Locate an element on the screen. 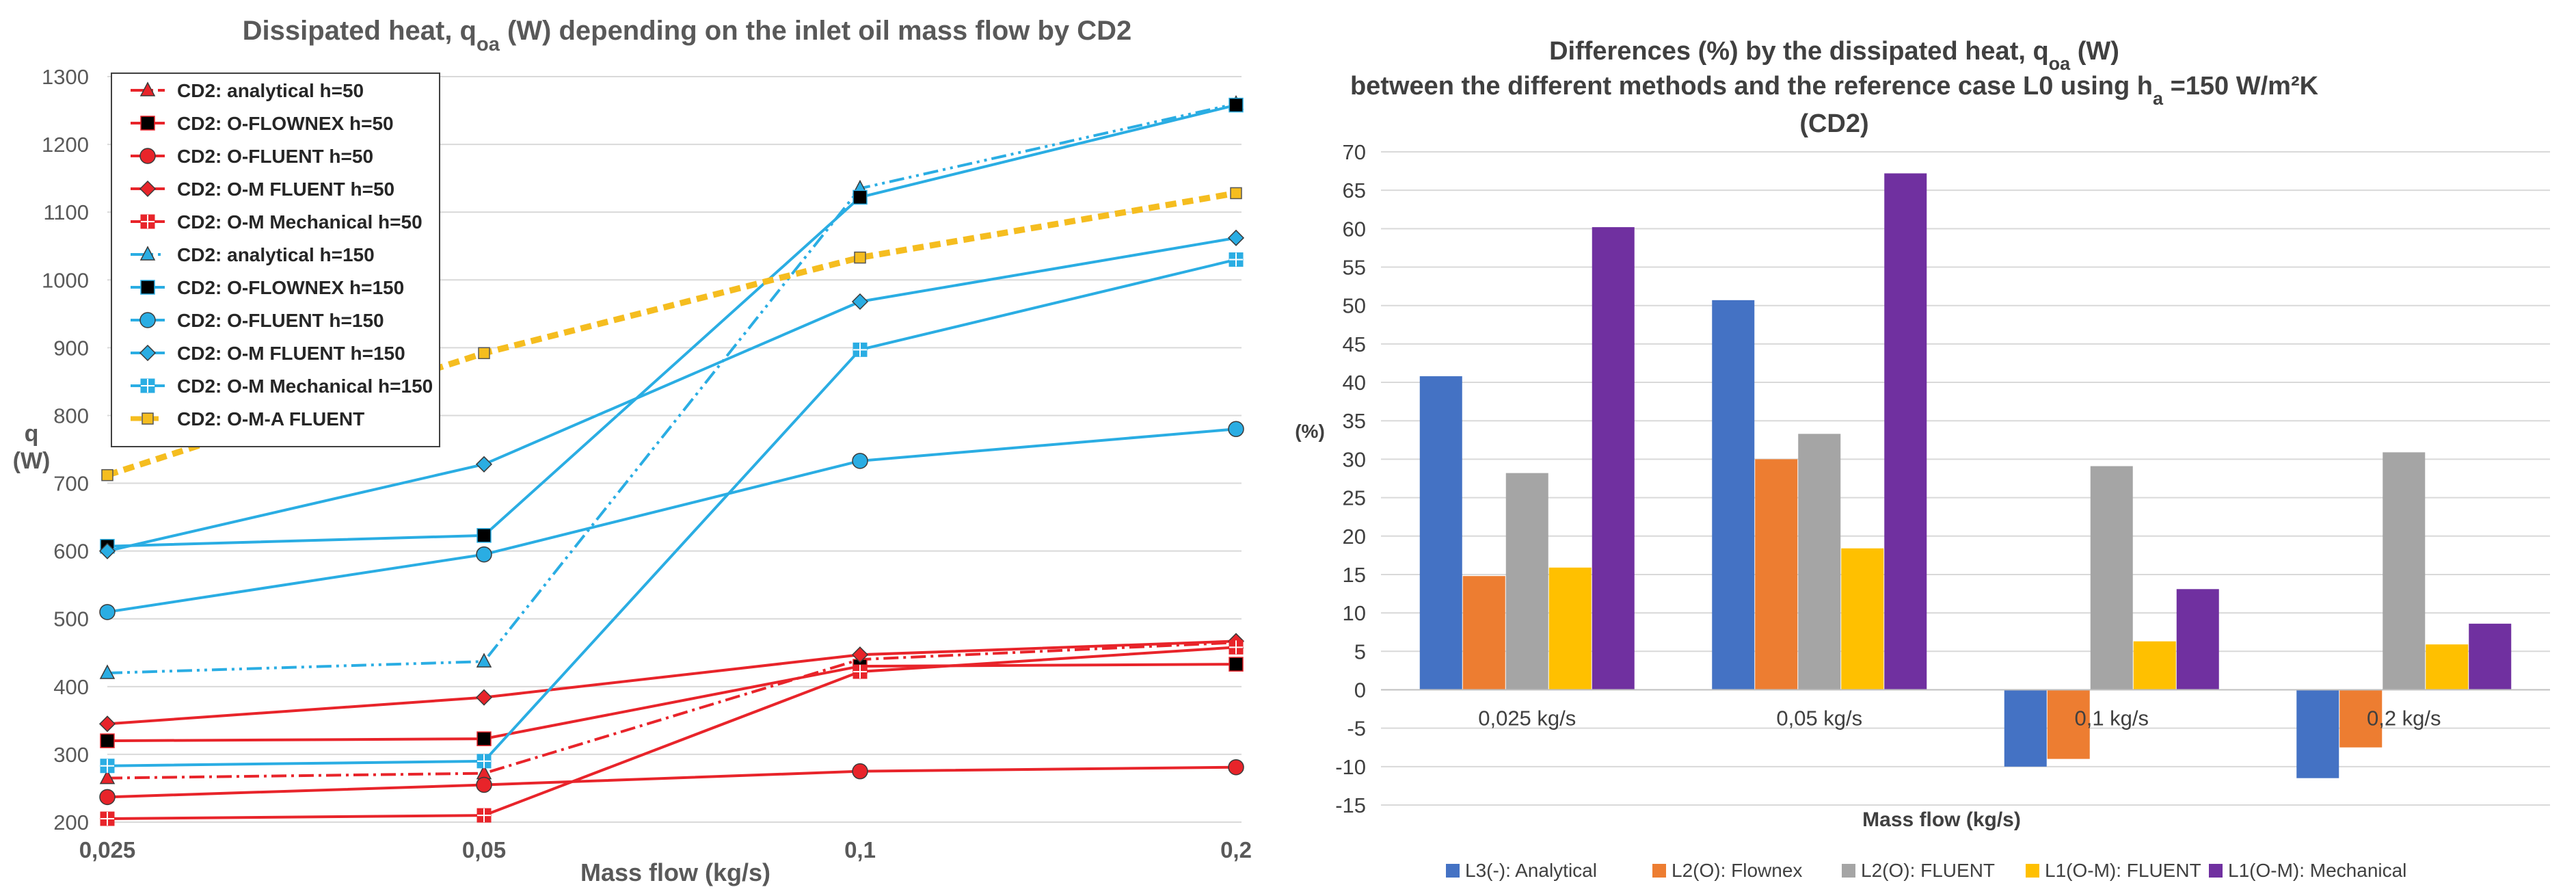 This screenshot has width=2576, height=896. y-tick-label: 1000 is located at coordinates (65, 280).